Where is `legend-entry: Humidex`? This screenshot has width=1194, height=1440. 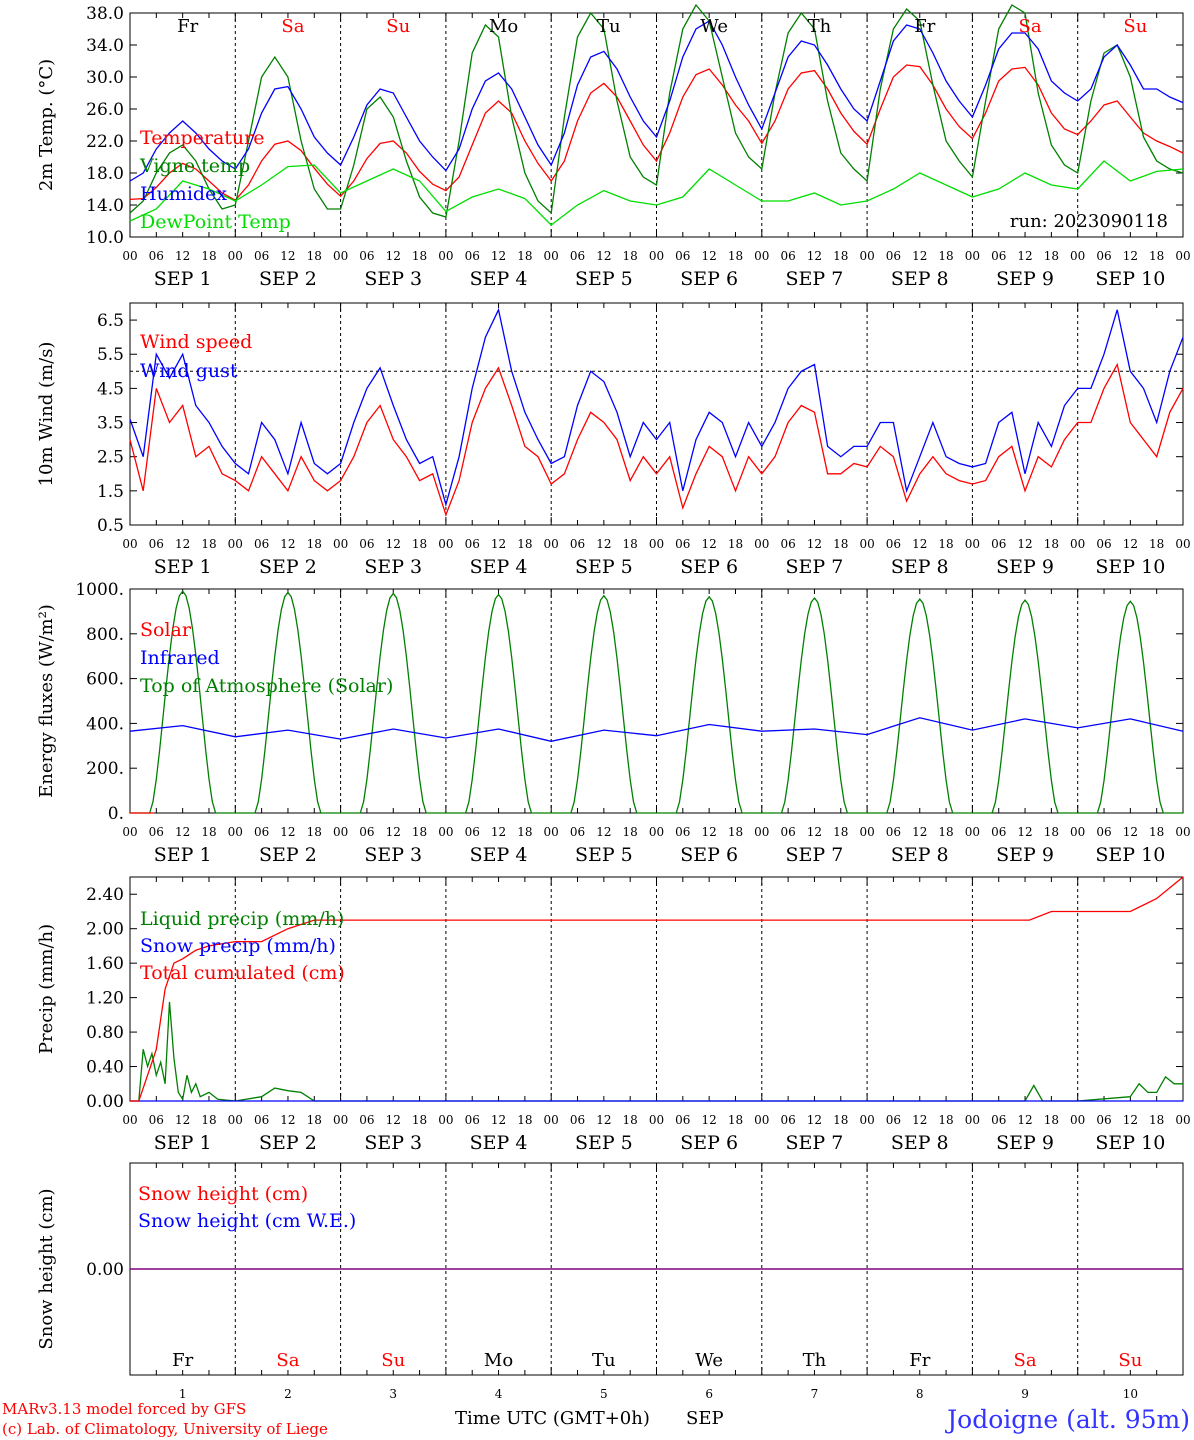
legend-entry: Humidex is located at coordinates (183, 194).